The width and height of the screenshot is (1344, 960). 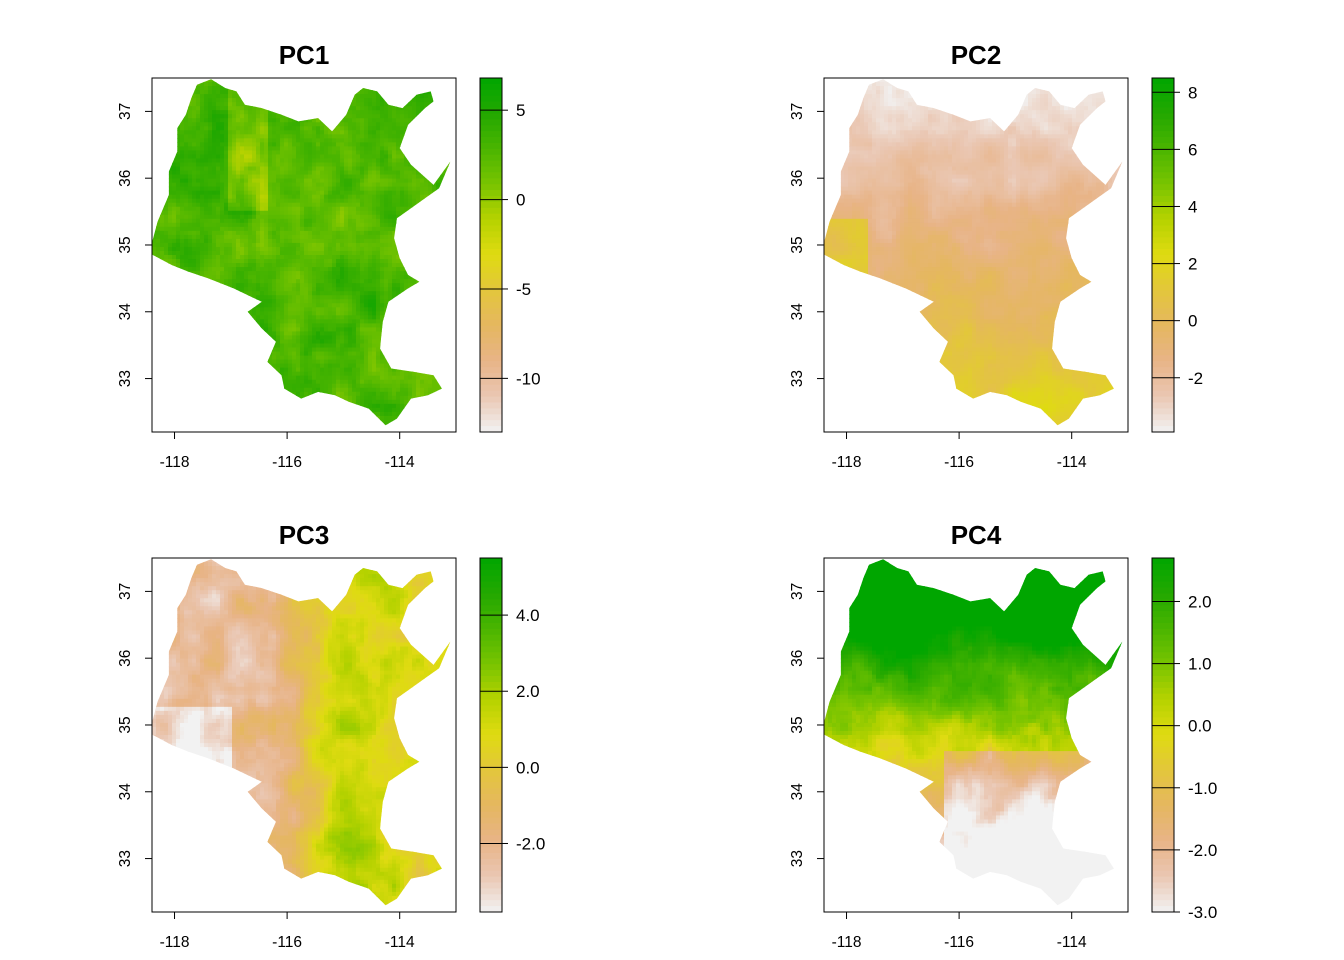 What do you see at coordinates (1202, 788) in the screenshot?
I see `legend-tick-label: -1.0` at bounding box center [1202, 788].